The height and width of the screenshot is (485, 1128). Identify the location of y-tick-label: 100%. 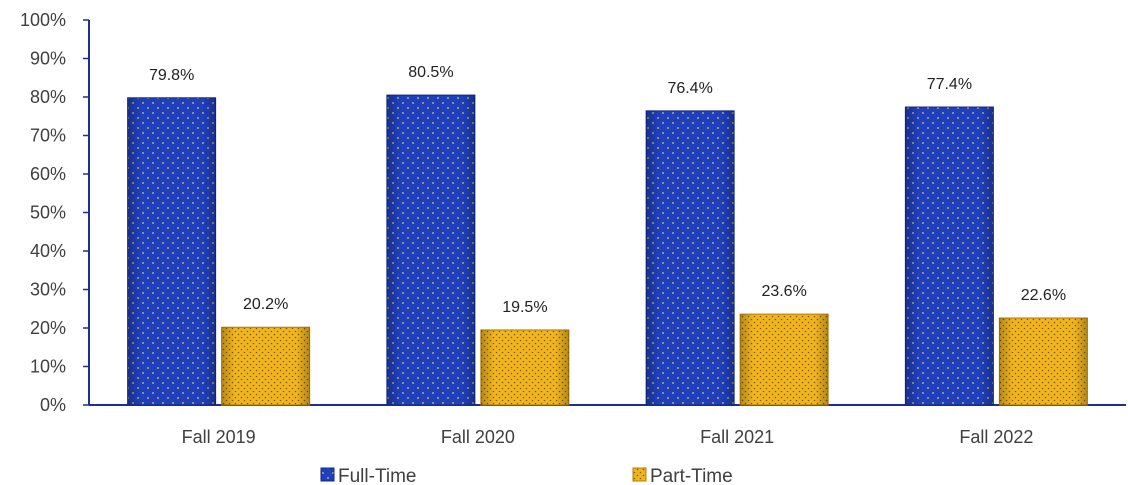
(43, 20).